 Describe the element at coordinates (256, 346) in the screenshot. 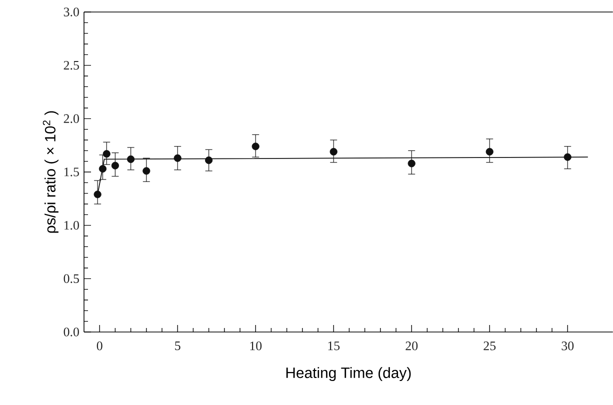

I see `x-tick-label: 10` at that location.